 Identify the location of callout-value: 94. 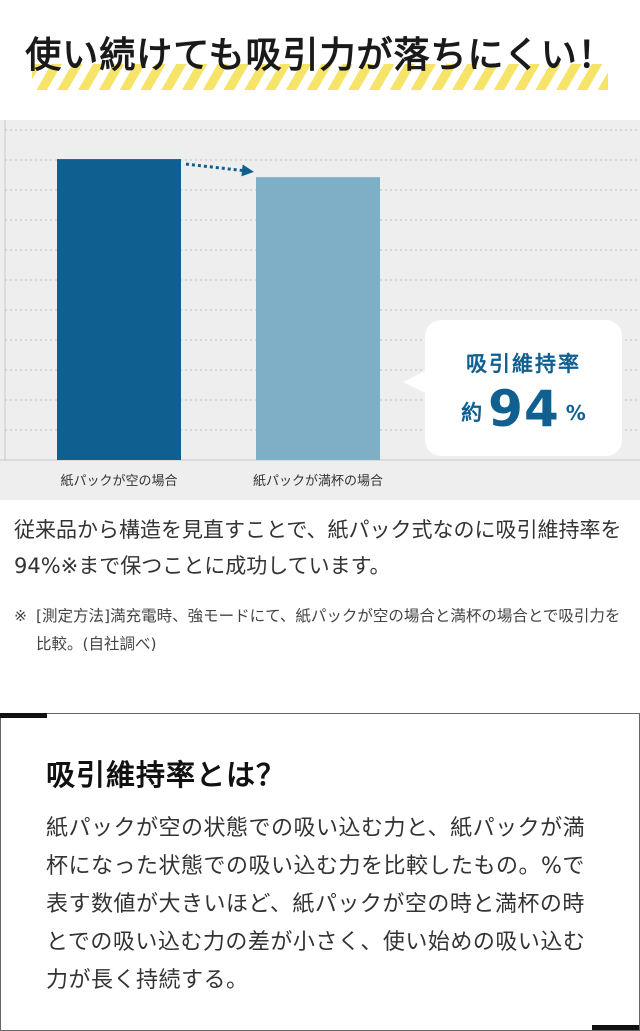
(524, 409).